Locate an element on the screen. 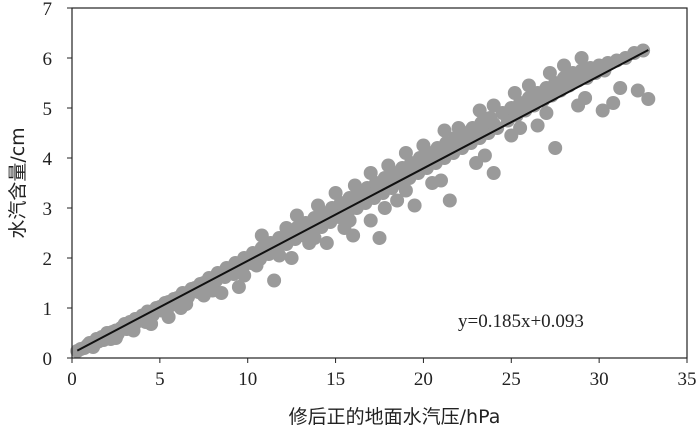 The image size is (700, 437). x-tick-label: 5 is located at coordinates (160, 379).